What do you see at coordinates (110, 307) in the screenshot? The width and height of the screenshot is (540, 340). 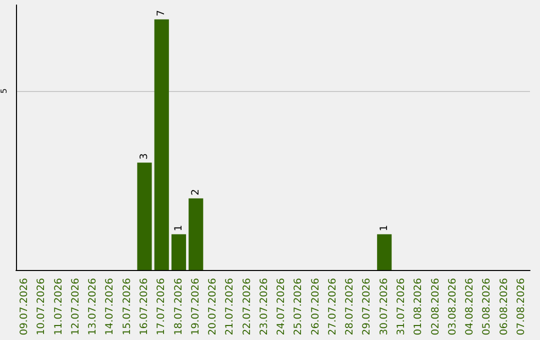 I see `x-tick-label: 14.07.2026` at bounding box center [110, 307].